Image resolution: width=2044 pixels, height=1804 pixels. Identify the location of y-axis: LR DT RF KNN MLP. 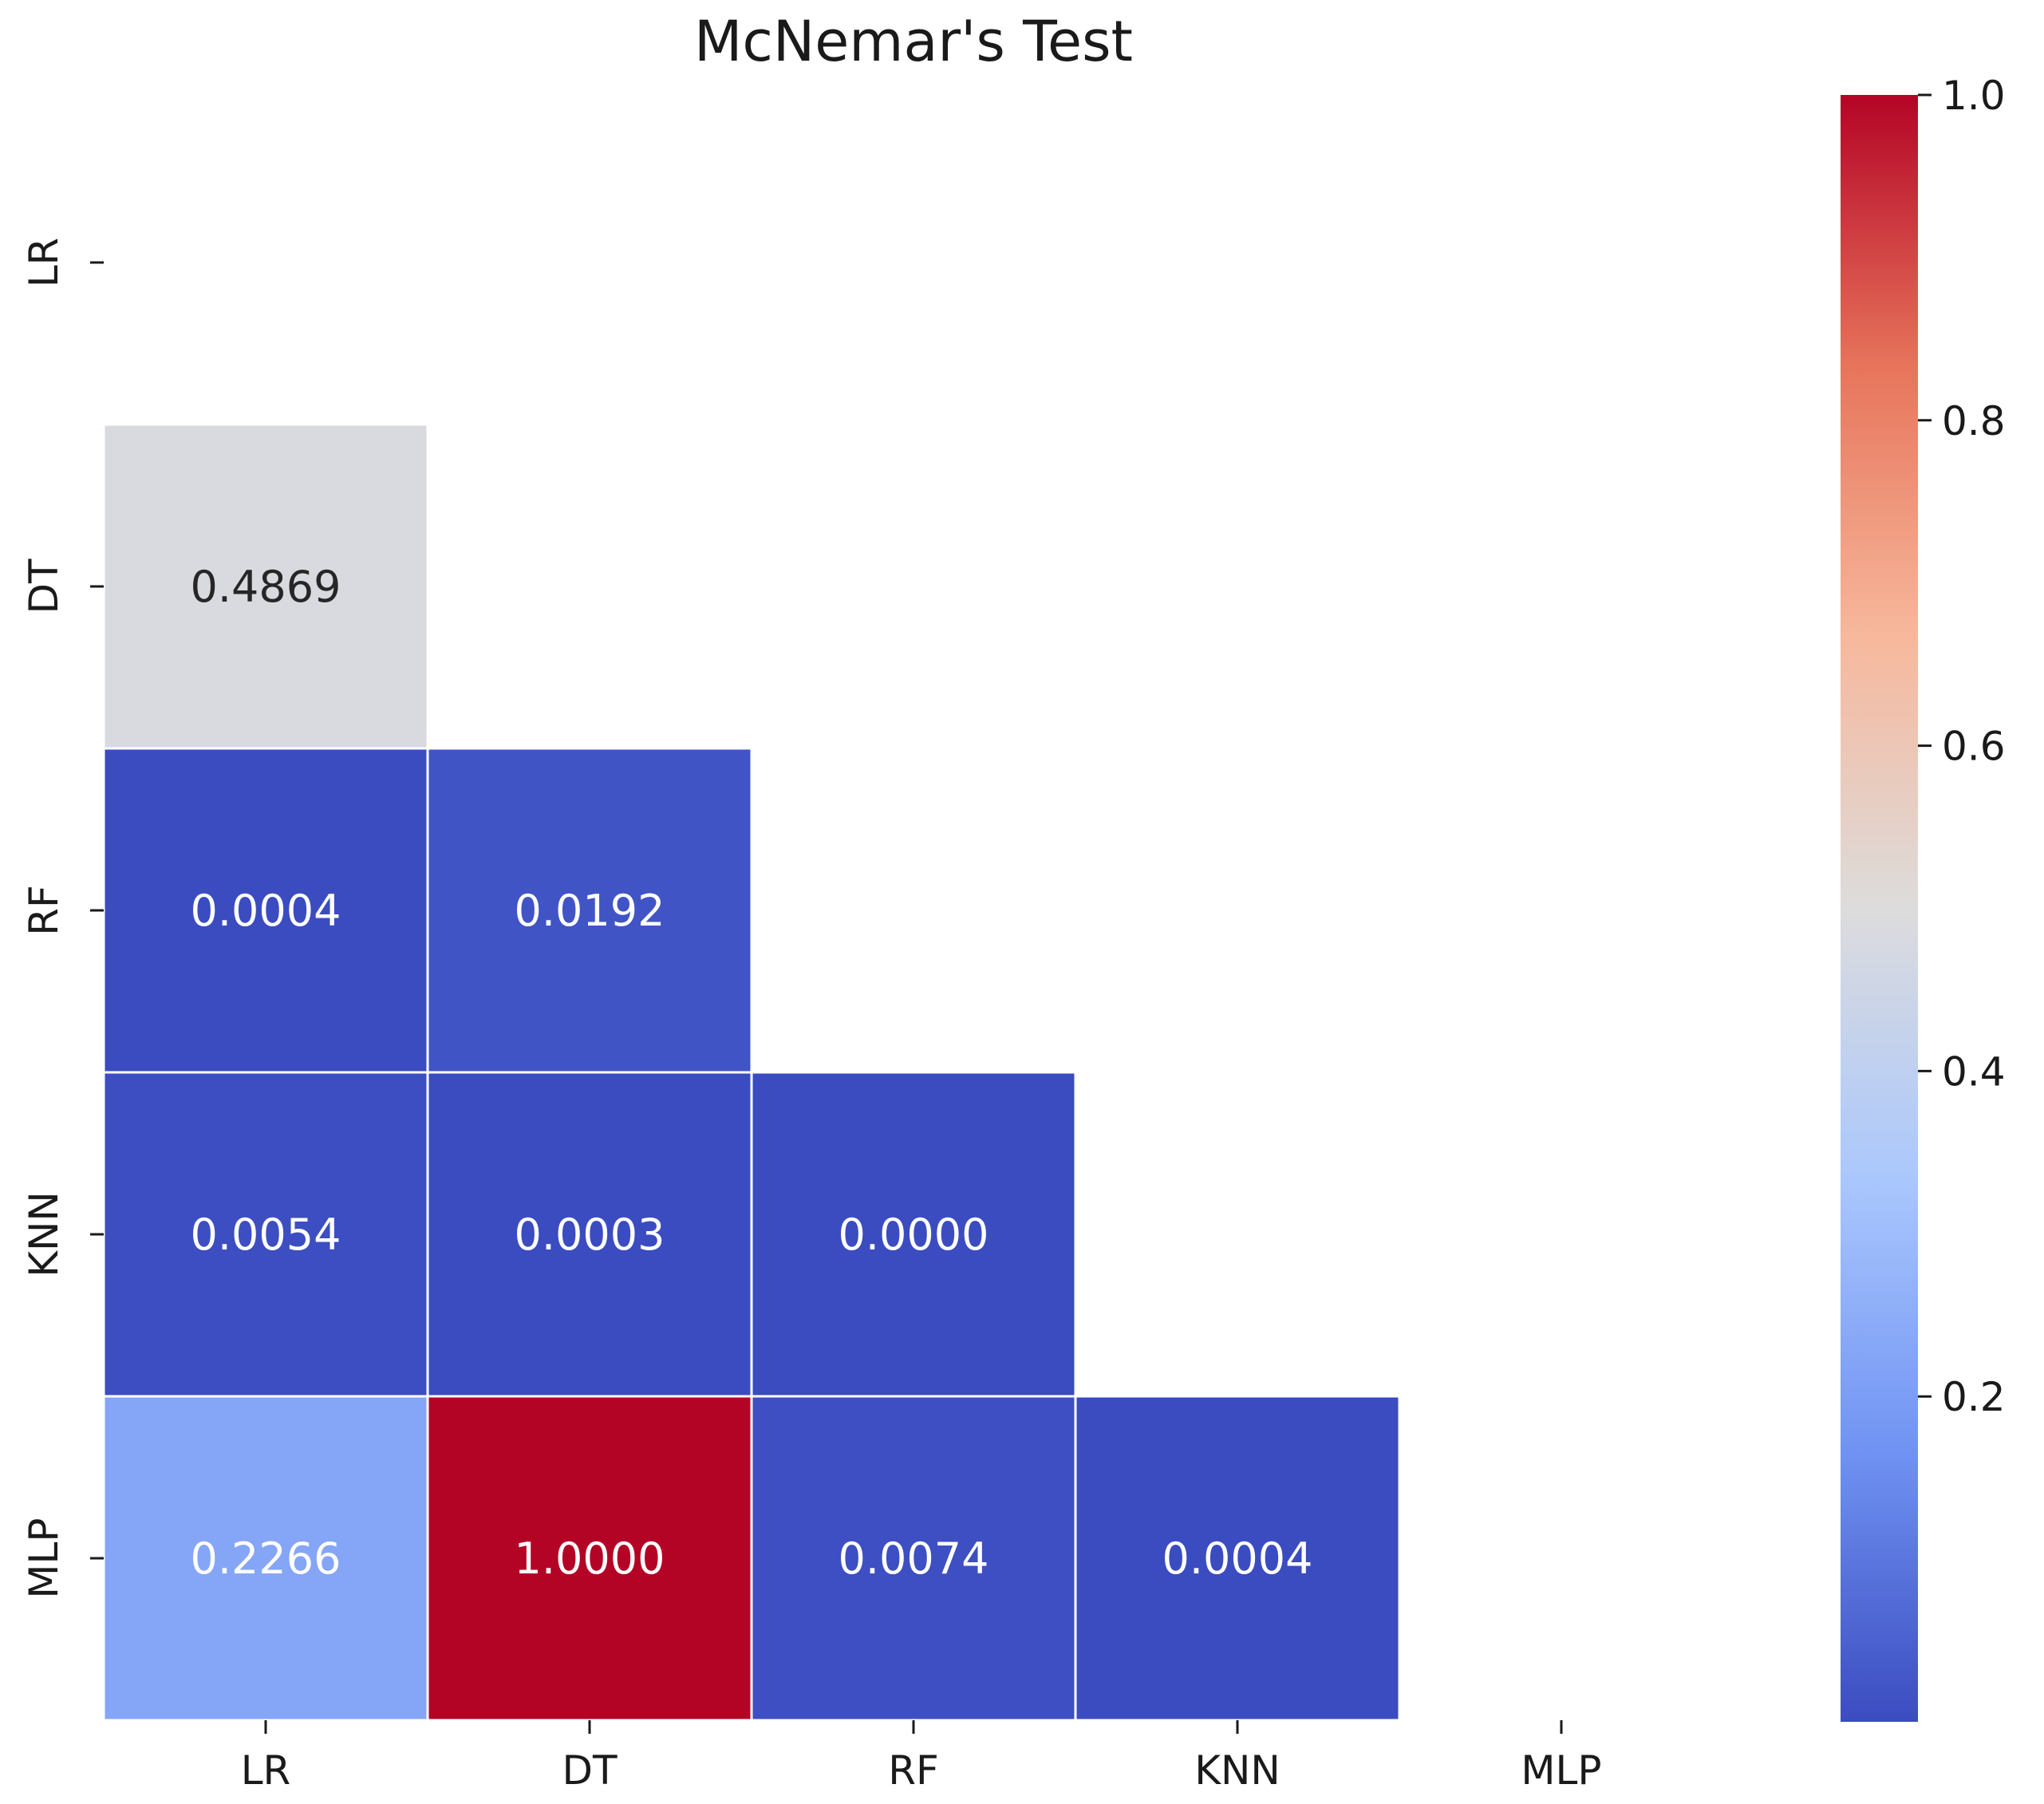
(62, 919).